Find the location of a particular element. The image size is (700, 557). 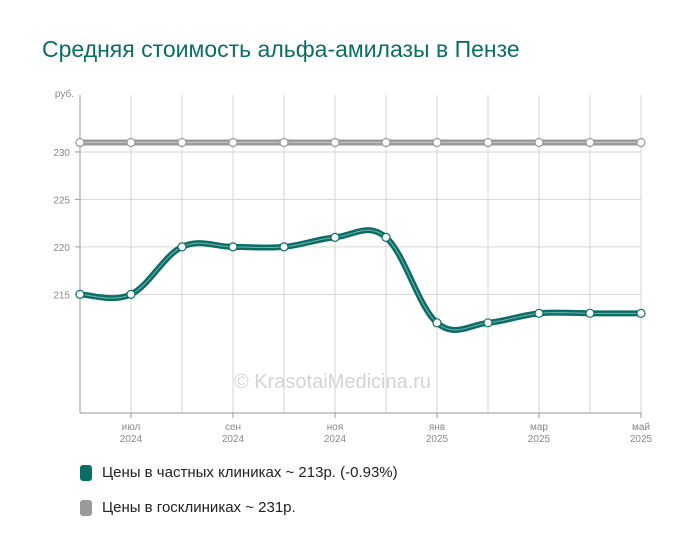

y-tick-label: 230 is located at coordinates (61, 153).